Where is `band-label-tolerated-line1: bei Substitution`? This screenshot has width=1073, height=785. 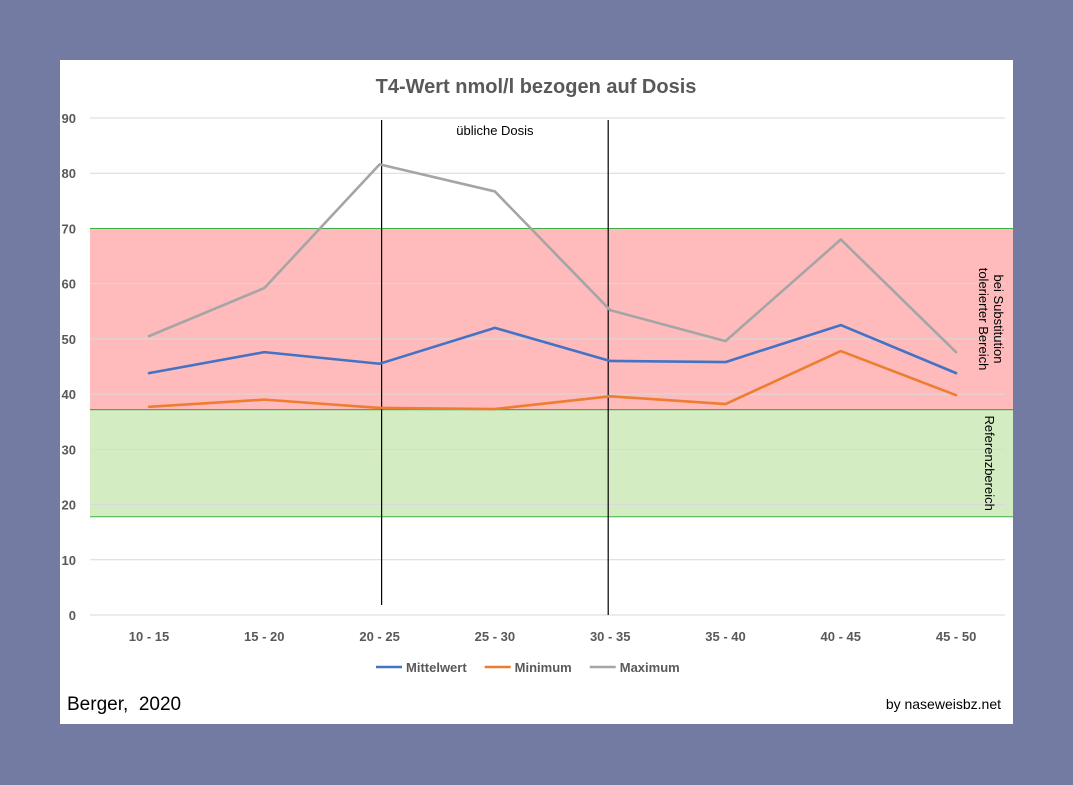
band-label-tolerated-line1: bei Substitution is located at coordinates (998, 319).